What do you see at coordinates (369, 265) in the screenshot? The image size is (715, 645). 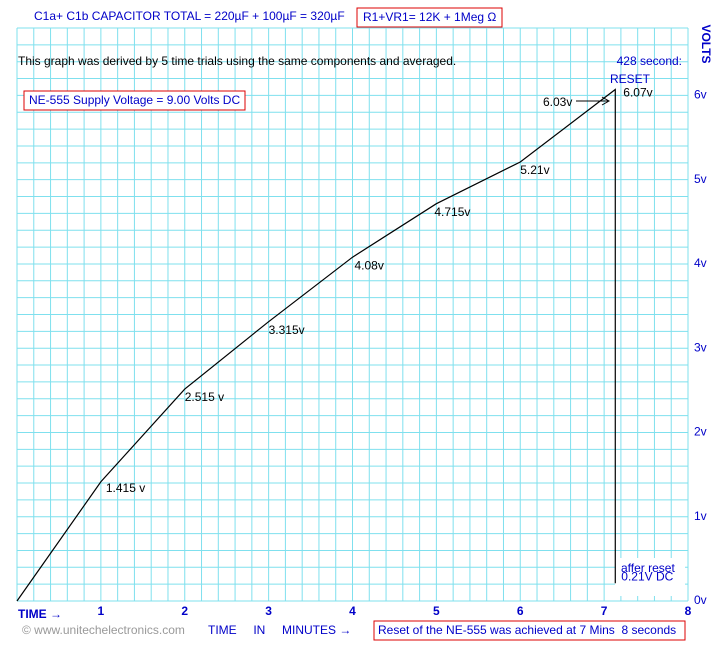 I see `value-label: 4.08v` at bounding box center [369, 265].